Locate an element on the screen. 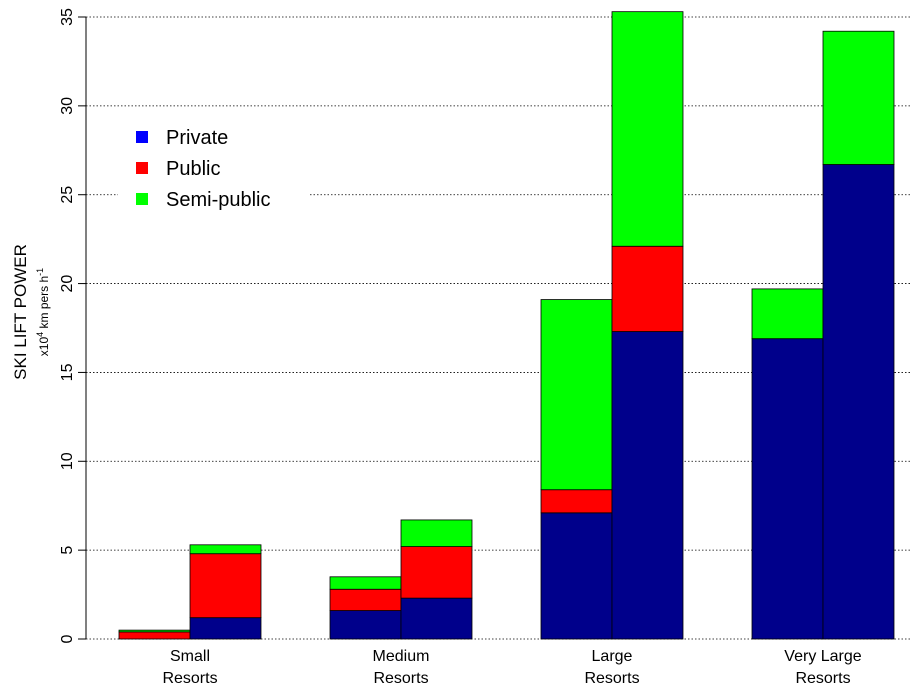  y-unit-prefix: x10 is located at coordinates (44, 347).